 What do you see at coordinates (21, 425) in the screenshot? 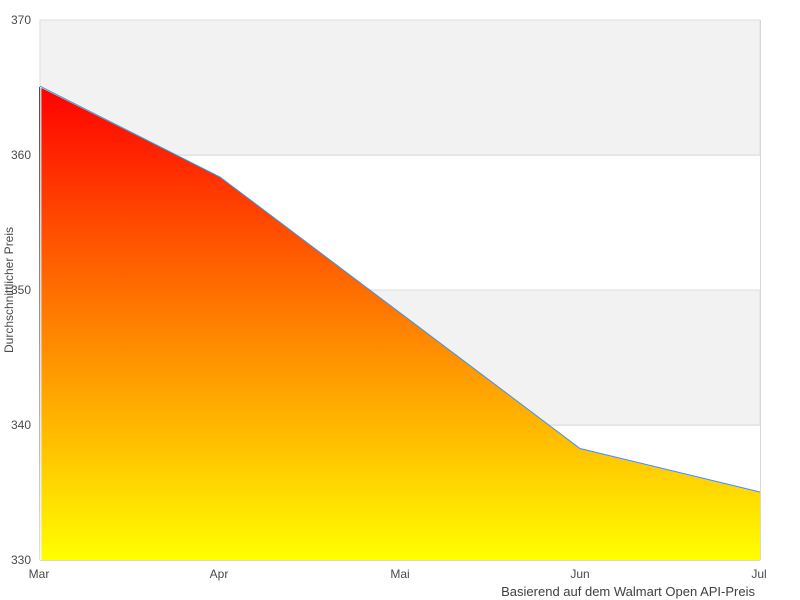
I see `svg-text: 340` at bounding box center [21, 425].